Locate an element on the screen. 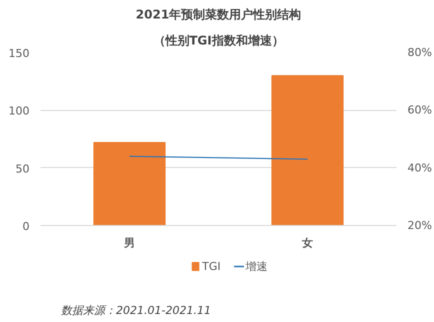 This screenshot has height=322, width=434. legend-label: TGI is located at coordinates (211, 266).